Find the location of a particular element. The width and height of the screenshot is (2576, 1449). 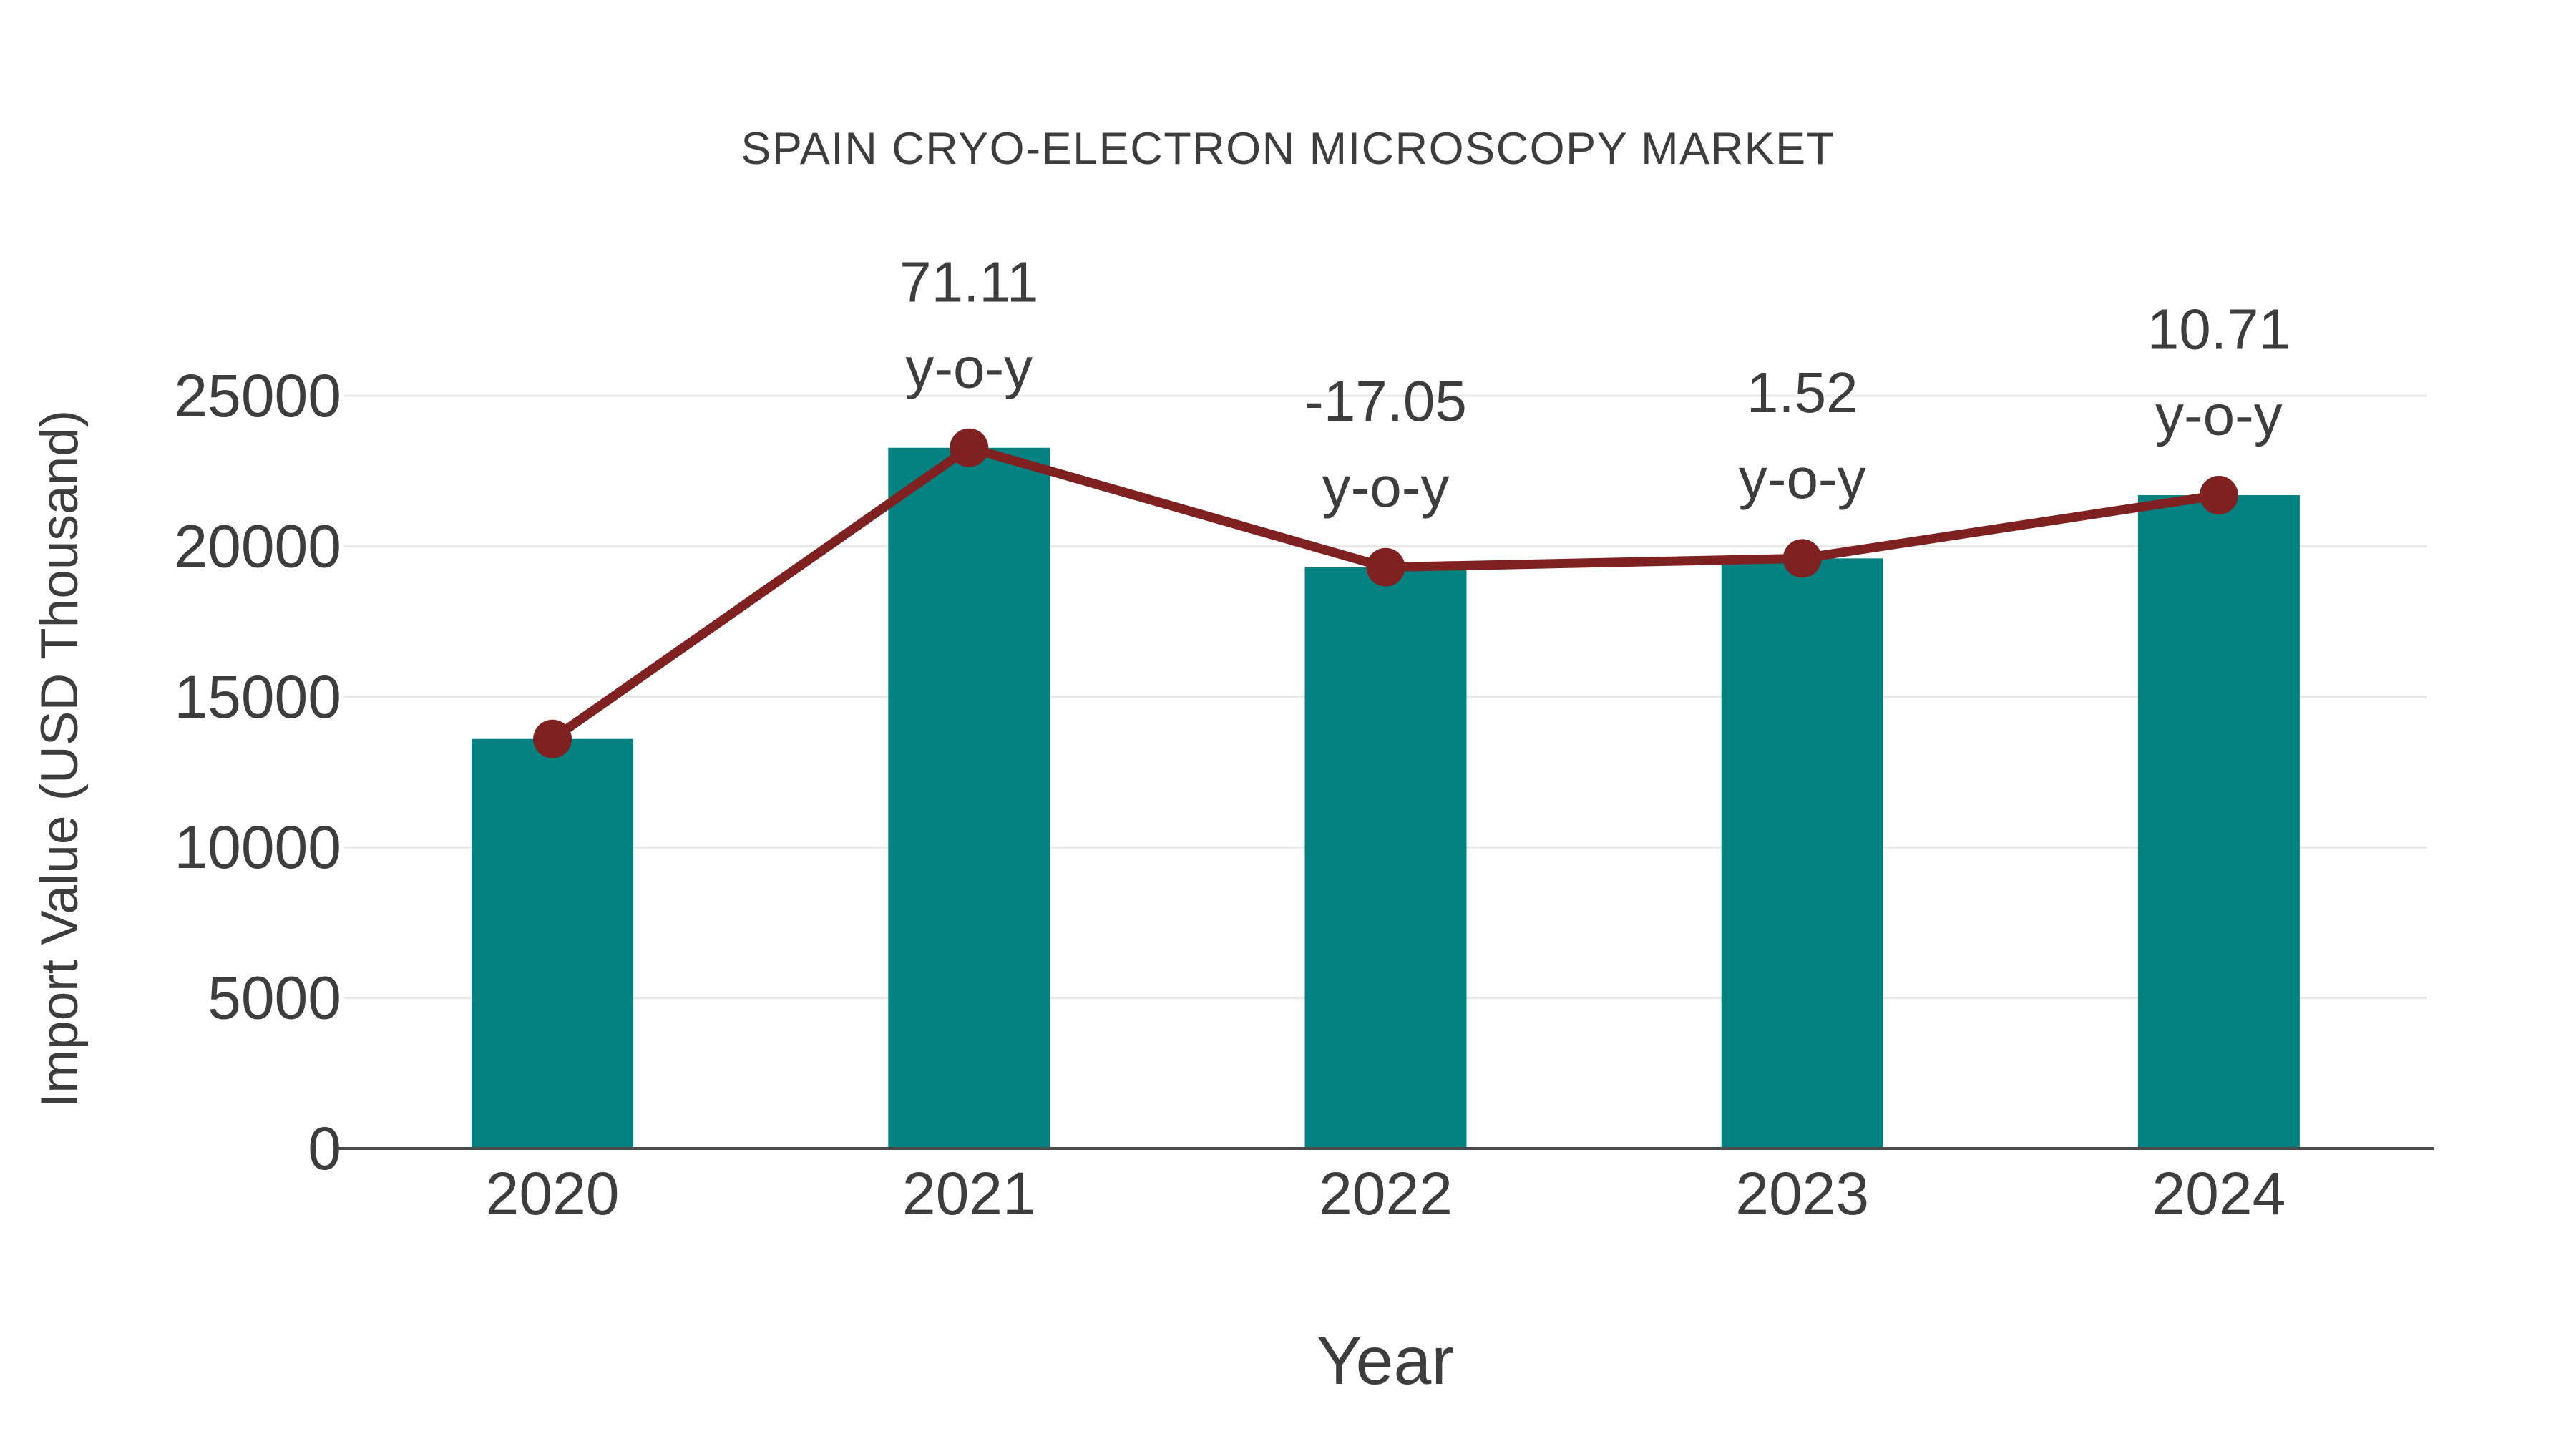

yoy-suffix-2024: y-o-y is located at coordinates (2219, 415).